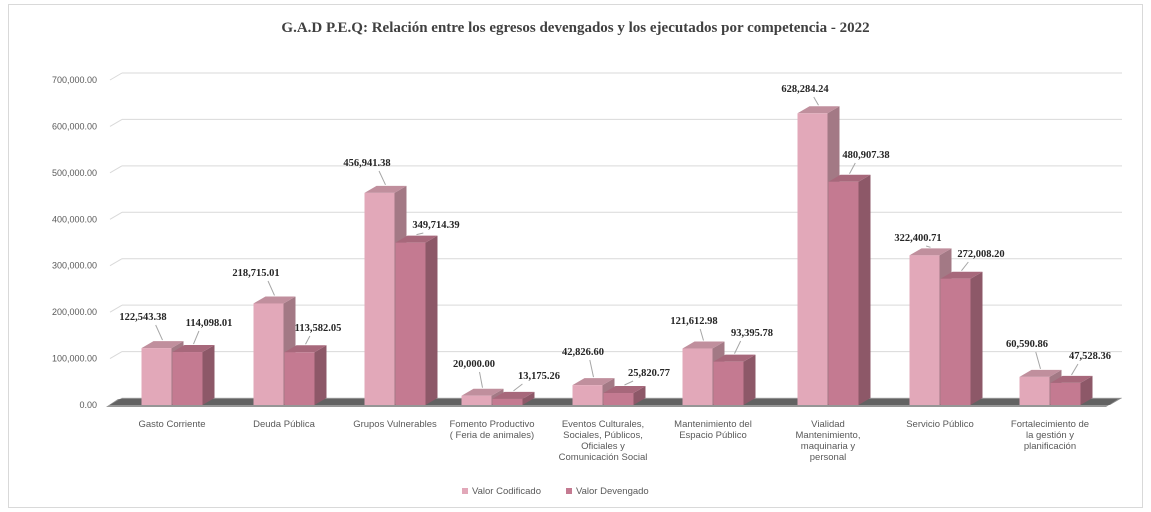 The width and height of the screenshot is (1151, 512). Describe the element at coordinates (583, 352) in the screenshot. I see `data-label: 42,826.60` at that location.